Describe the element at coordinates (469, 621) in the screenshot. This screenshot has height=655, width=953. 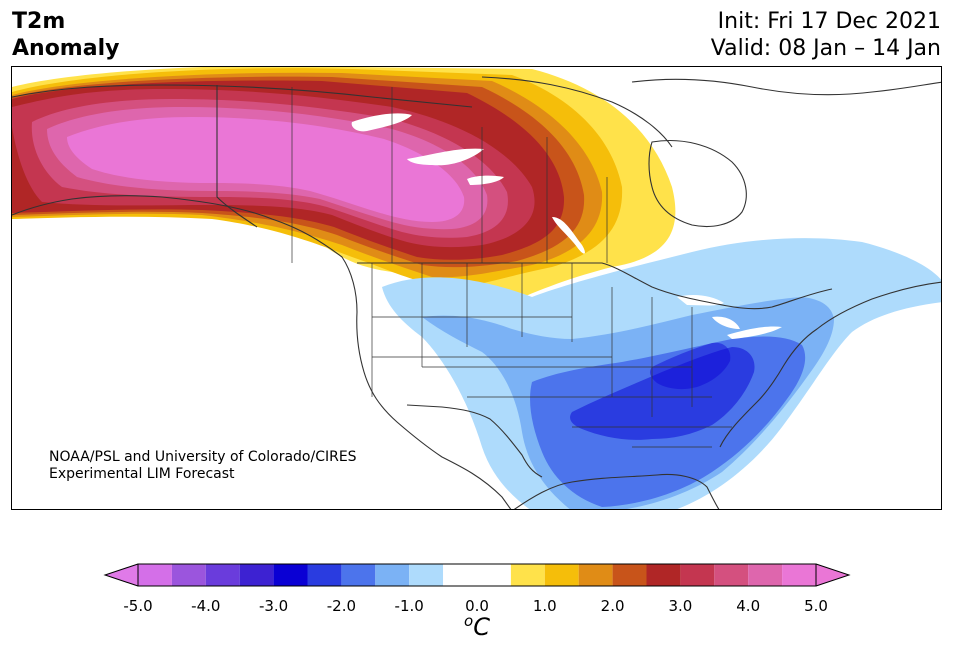
I see `unit-degree-sign: o` at that location.